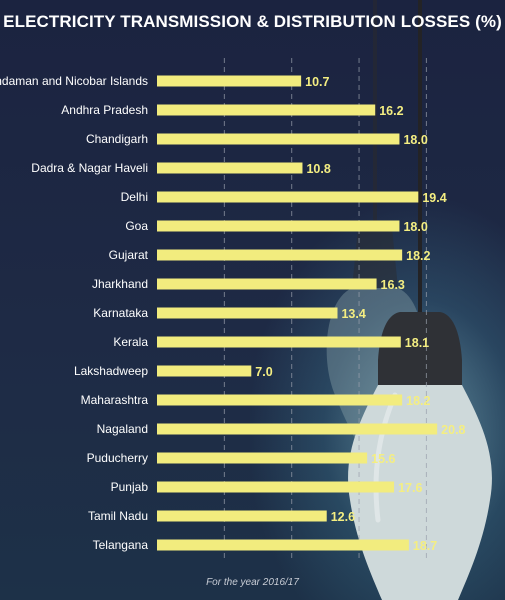 The width and height of the screenshot is (505, 600). I want to click on value-label: 18.1, so click(417, 343).